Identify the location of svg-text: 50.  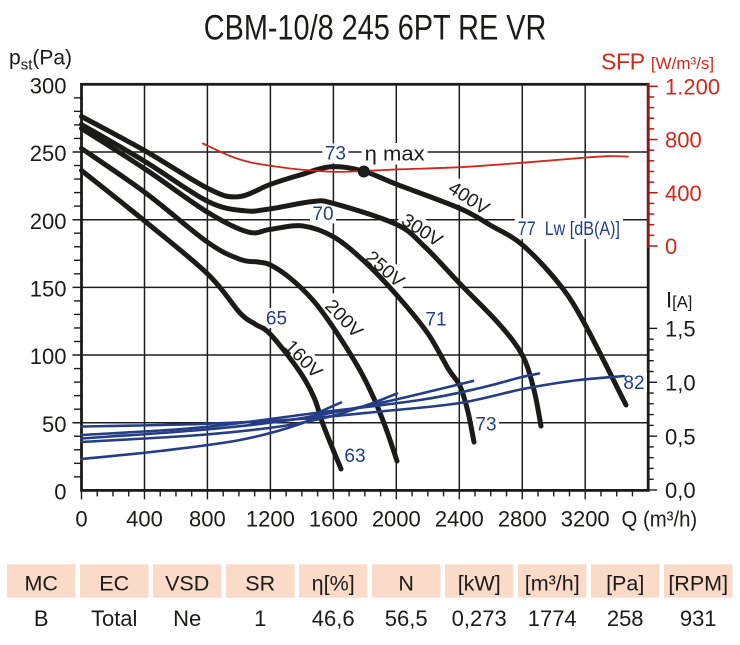
(54, 424).